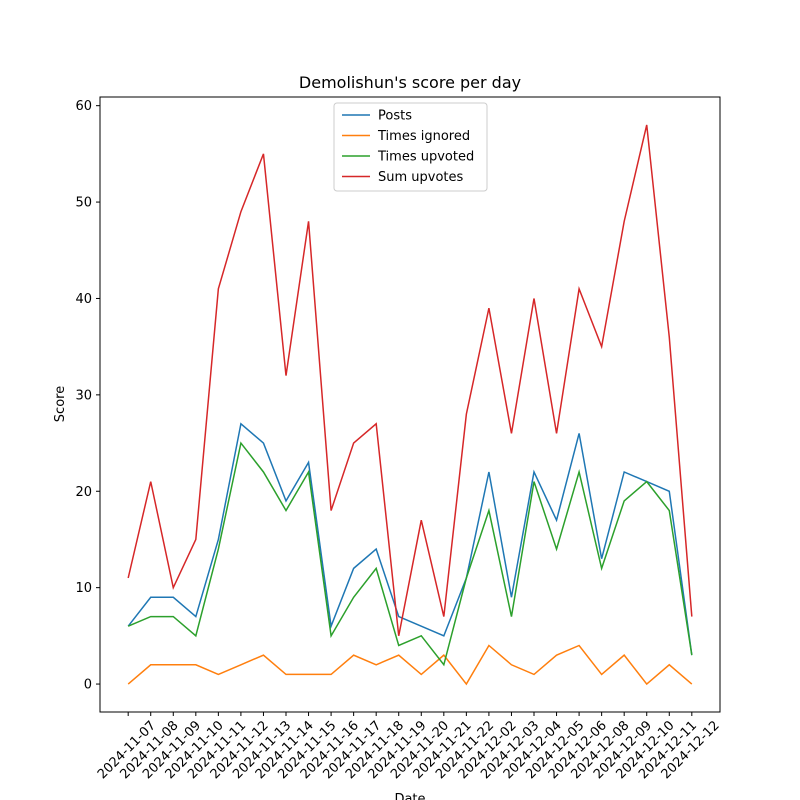 This screenshot has width=800, height=800. Describe the element at coordinates (410, 665) in the screenshot. I see `series-line` at that location.